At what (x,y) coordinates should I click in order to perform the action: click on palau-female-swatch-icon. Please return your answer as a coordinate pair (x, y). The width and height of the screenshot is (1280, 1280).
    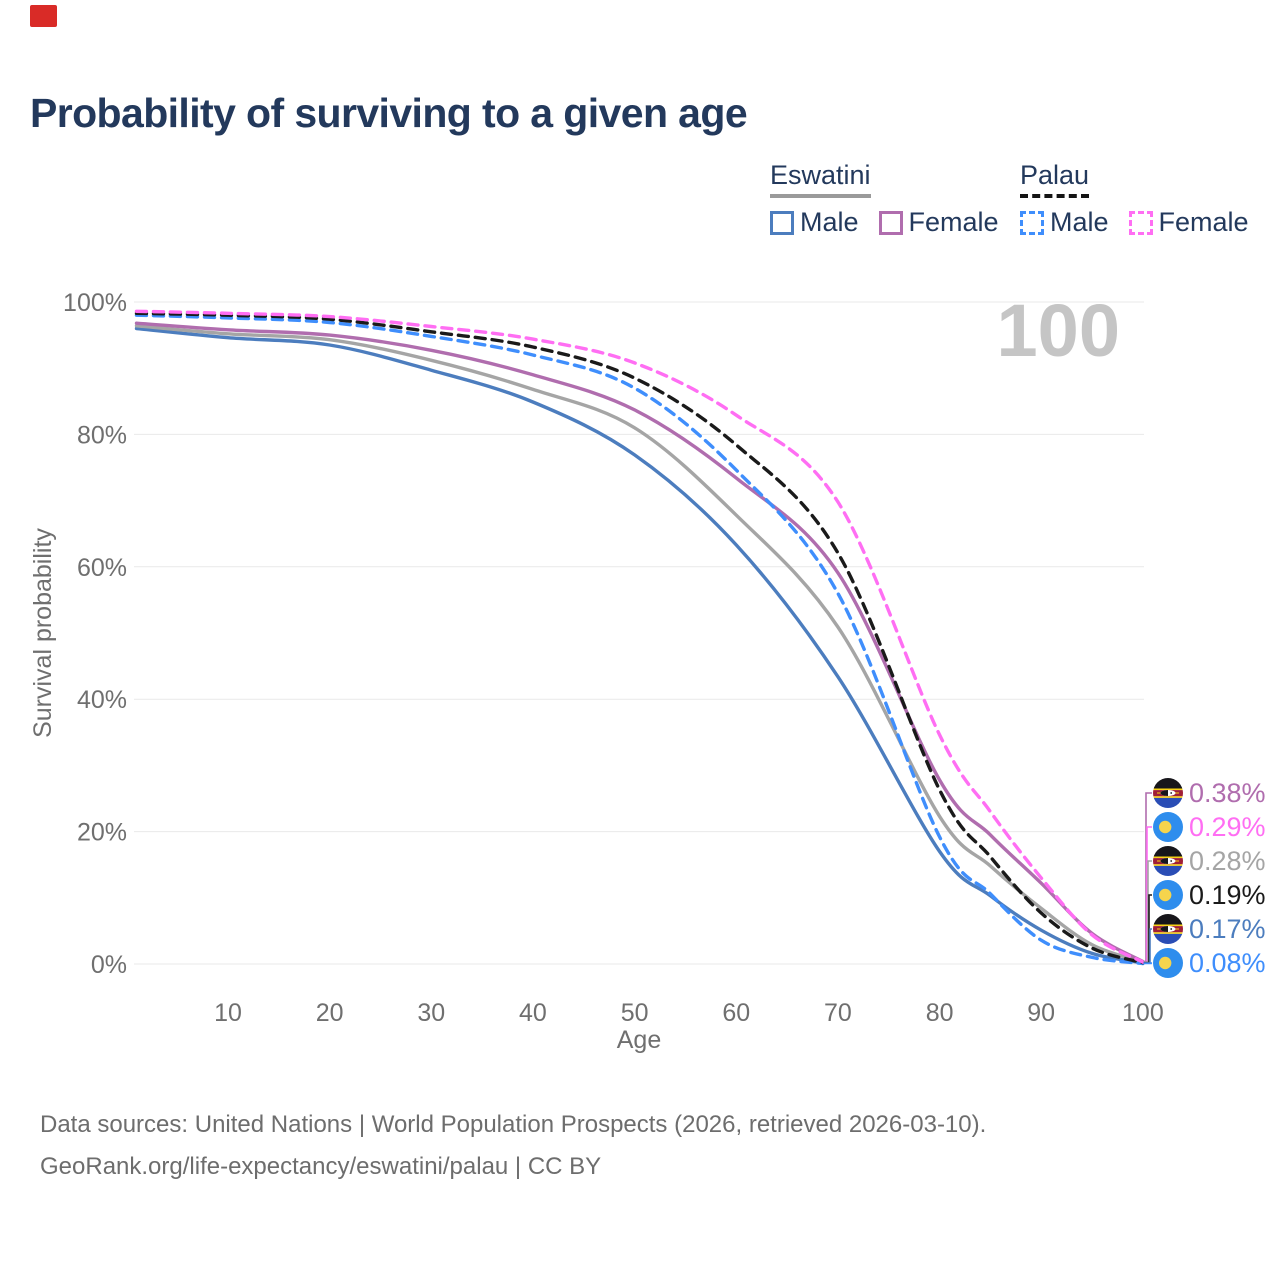
    Looking at the image, I should click on (1140, 222).